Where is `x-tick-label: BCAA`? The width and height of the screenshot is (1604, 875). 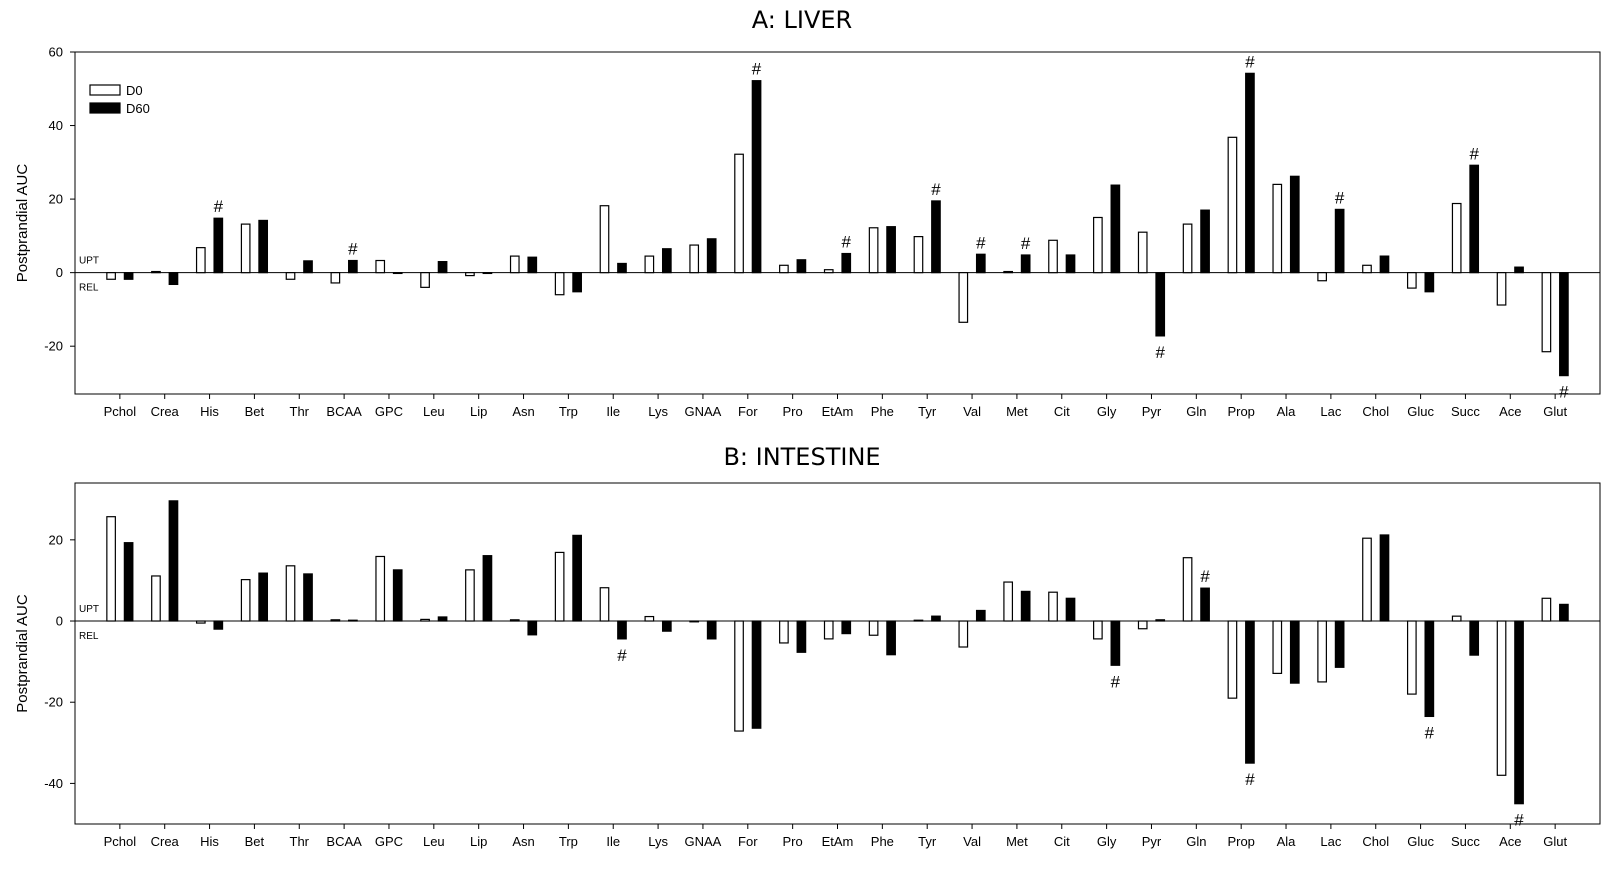
x-tick-label: BCAA is located at coordinates (344, 411).